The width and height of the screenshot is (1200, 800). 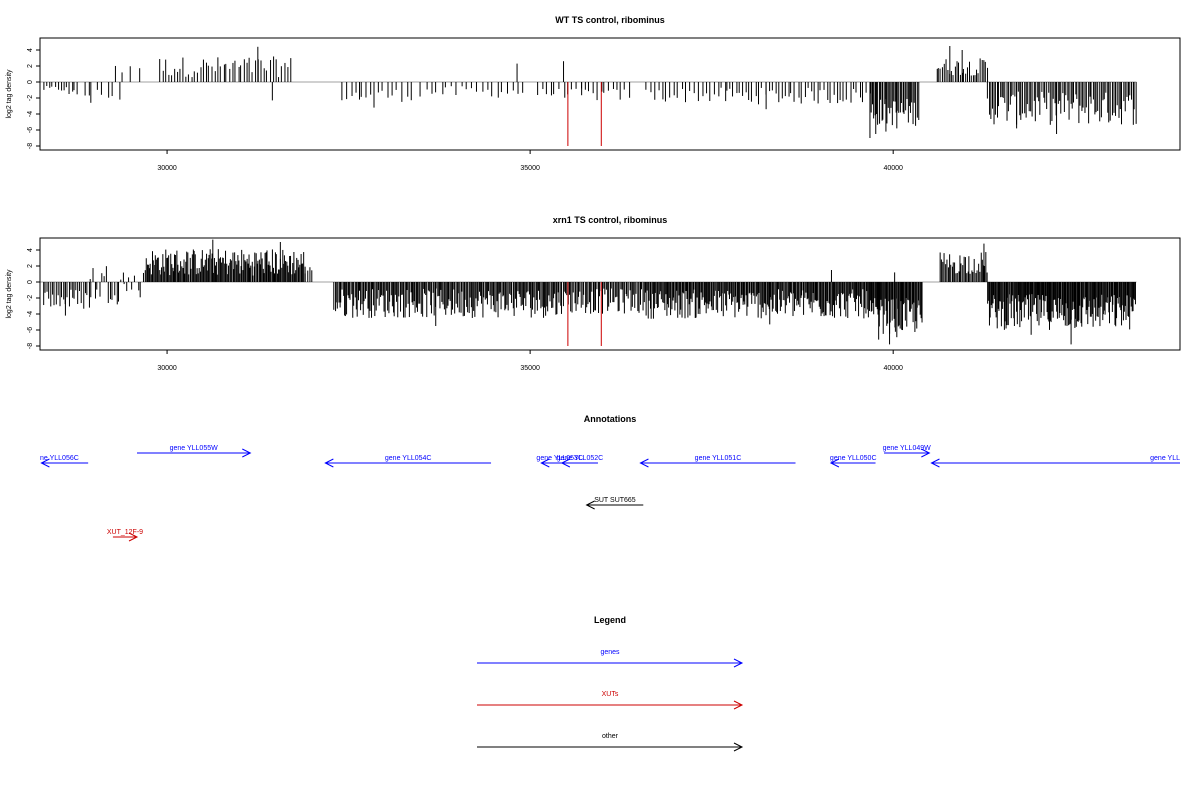 What do you see at coordinates (465, 110) in the screenshot?
I see `wt-axes: 4 2 0 -2 -4 -6 -8 30000 35000 40000` at bounding box center [465, 110].